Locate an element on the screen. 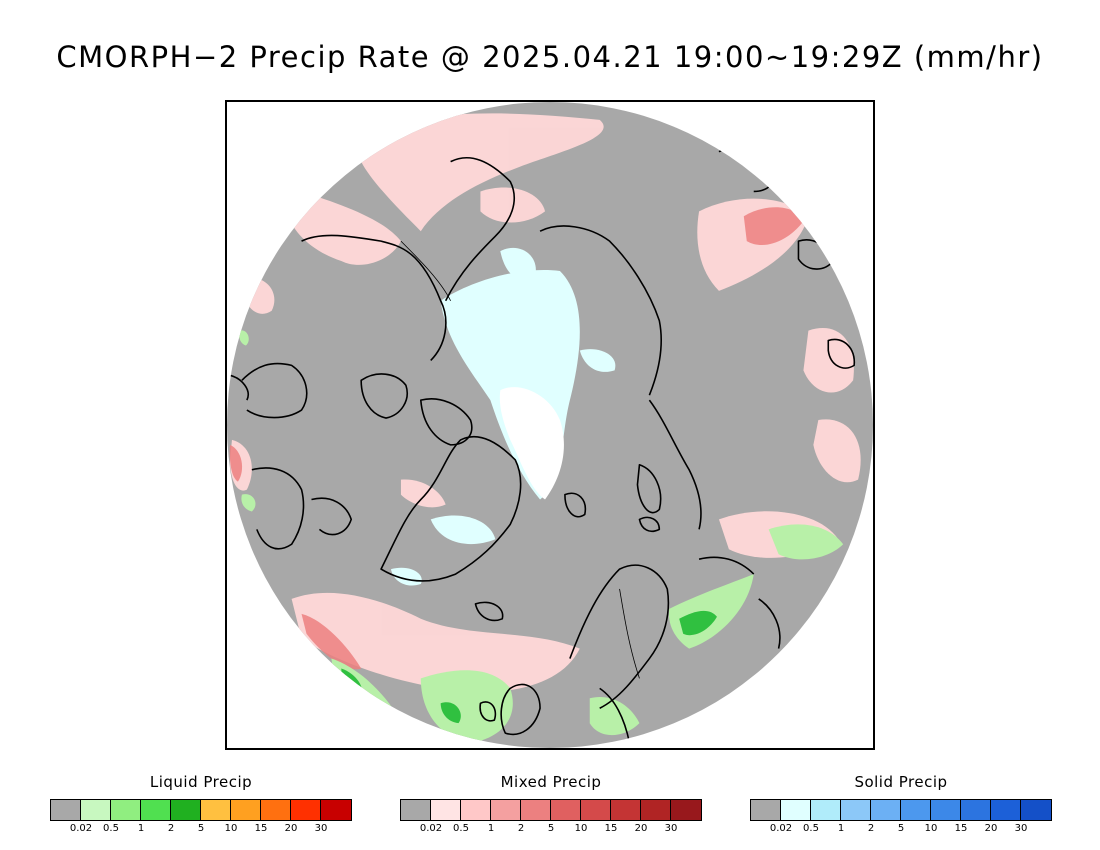  legend-title-solid: Solid Precip is located at coordinates (901, 782).